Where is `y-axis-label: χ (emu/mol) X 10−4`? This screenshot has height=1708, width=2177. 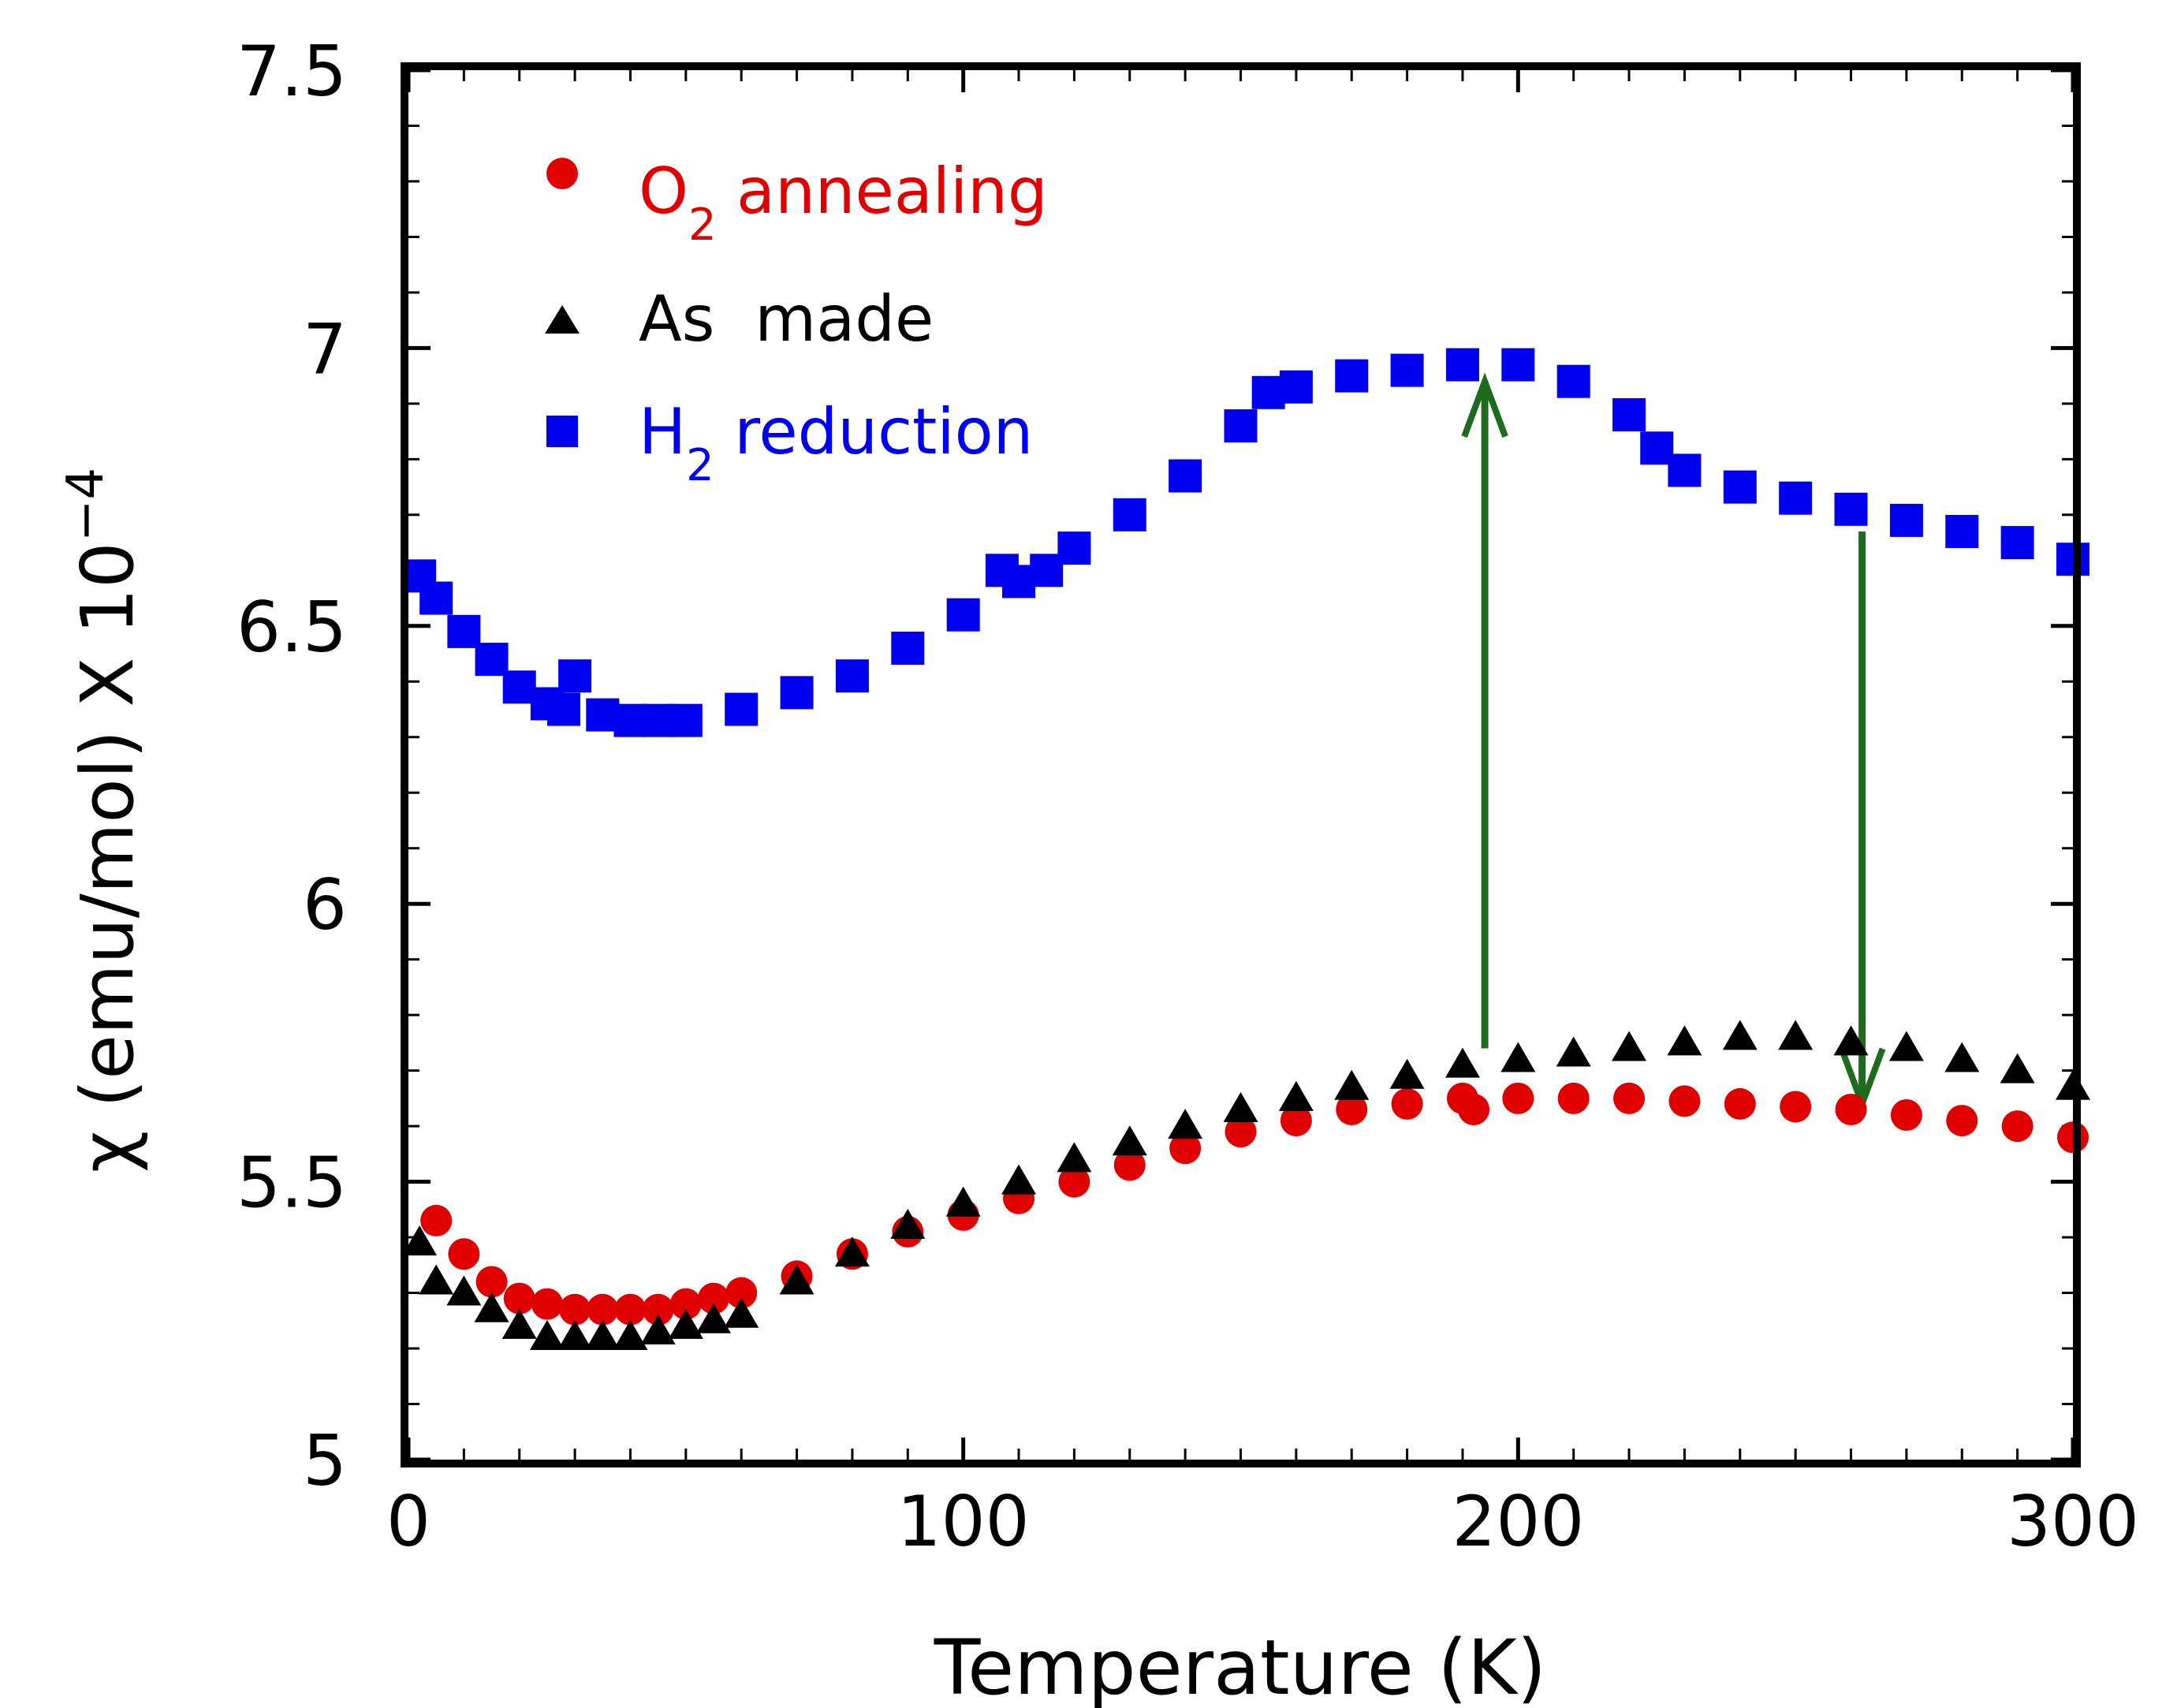 y-axis-label: χ (emu/mol) X 10−4 is located at coordinates (103, 820).